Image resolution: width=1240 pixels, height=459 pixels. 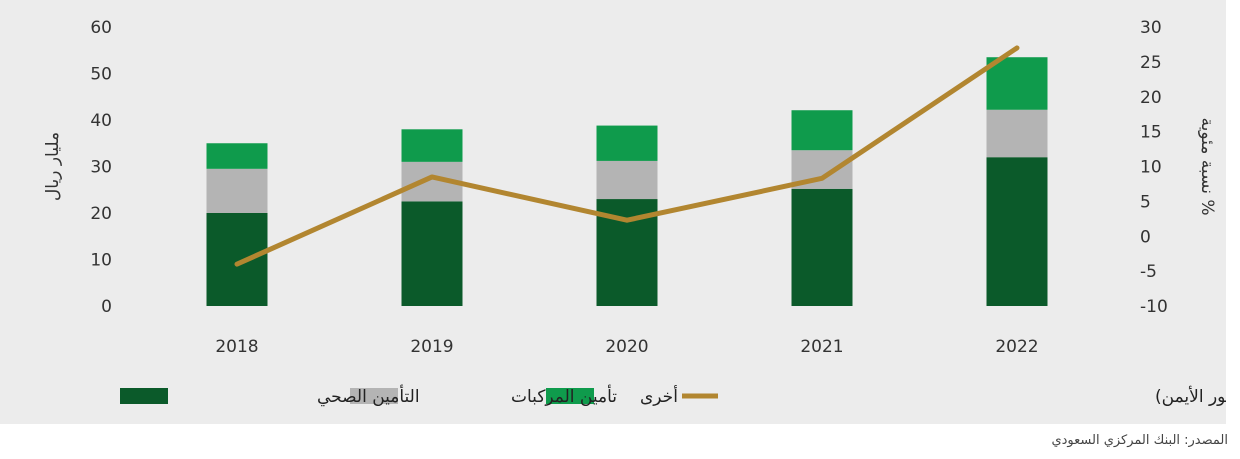 I want to click on right-tick-label: -5, so click(x=1148, y=272).